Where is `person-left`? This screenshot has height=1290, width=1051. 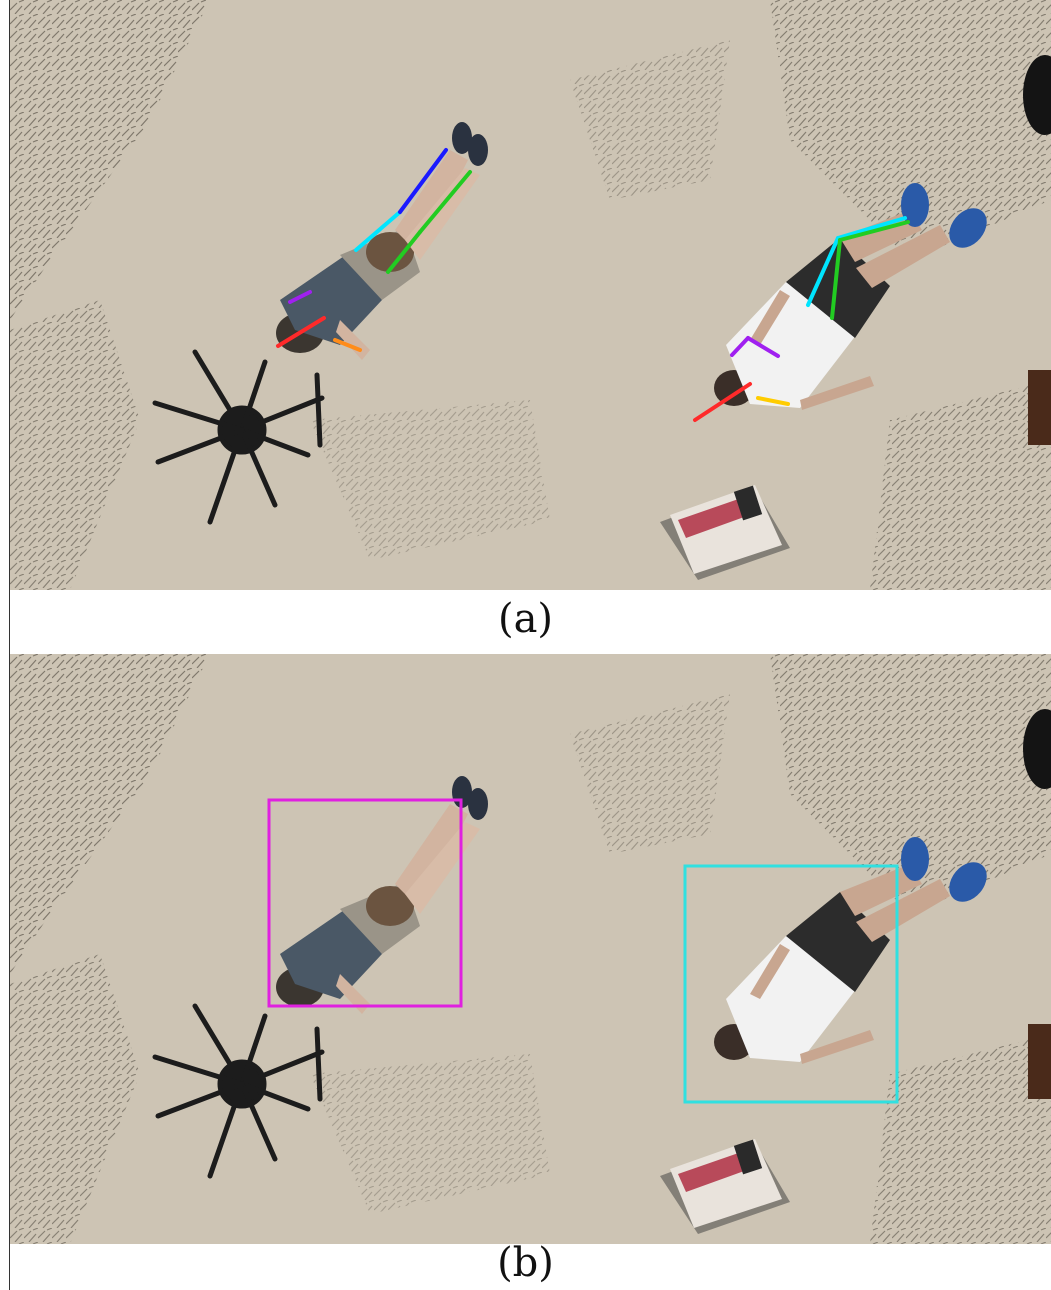
person-left is located at coordinates (382, 895).